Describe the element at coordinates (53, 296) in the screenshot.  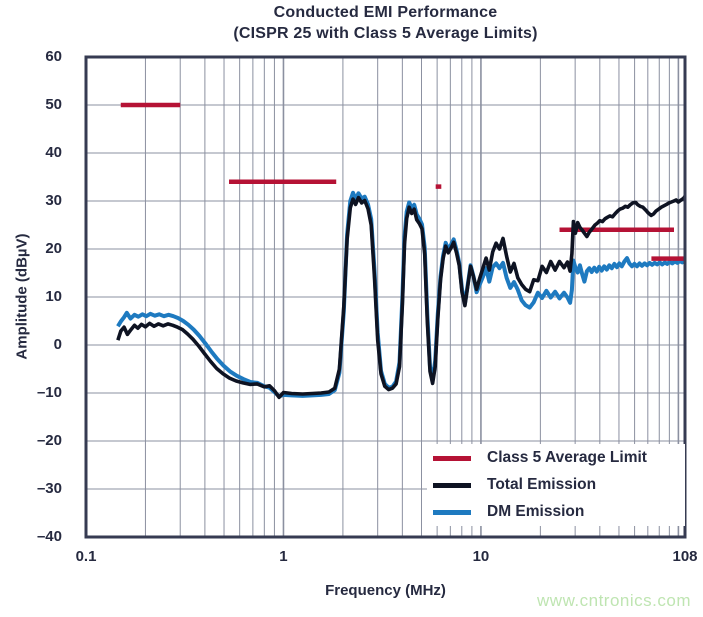
I see `y-tick-label: 10` at that location.